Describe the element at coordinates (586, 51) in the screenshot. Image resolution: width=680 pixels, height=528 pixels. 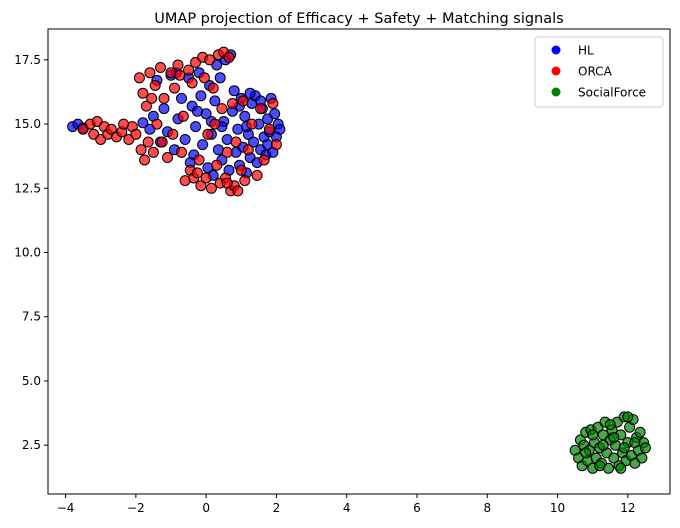
I see `legend-label-hl: HL` at that location.